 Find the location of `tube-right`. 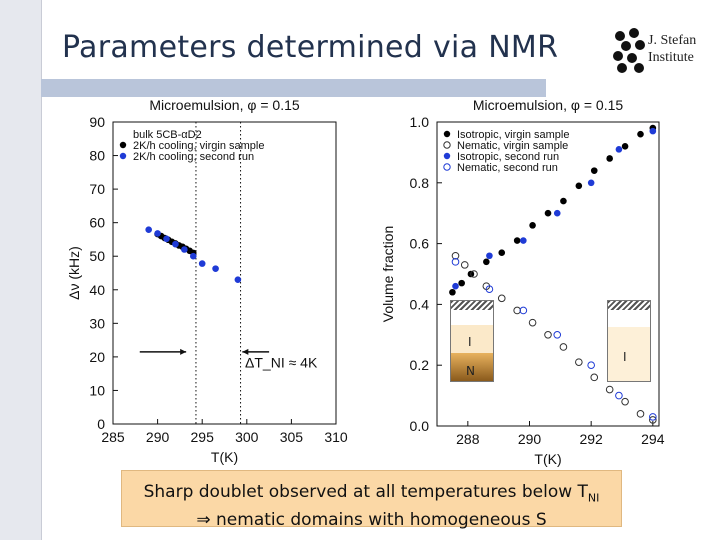

tube-right is located at coordinates (629, 341).